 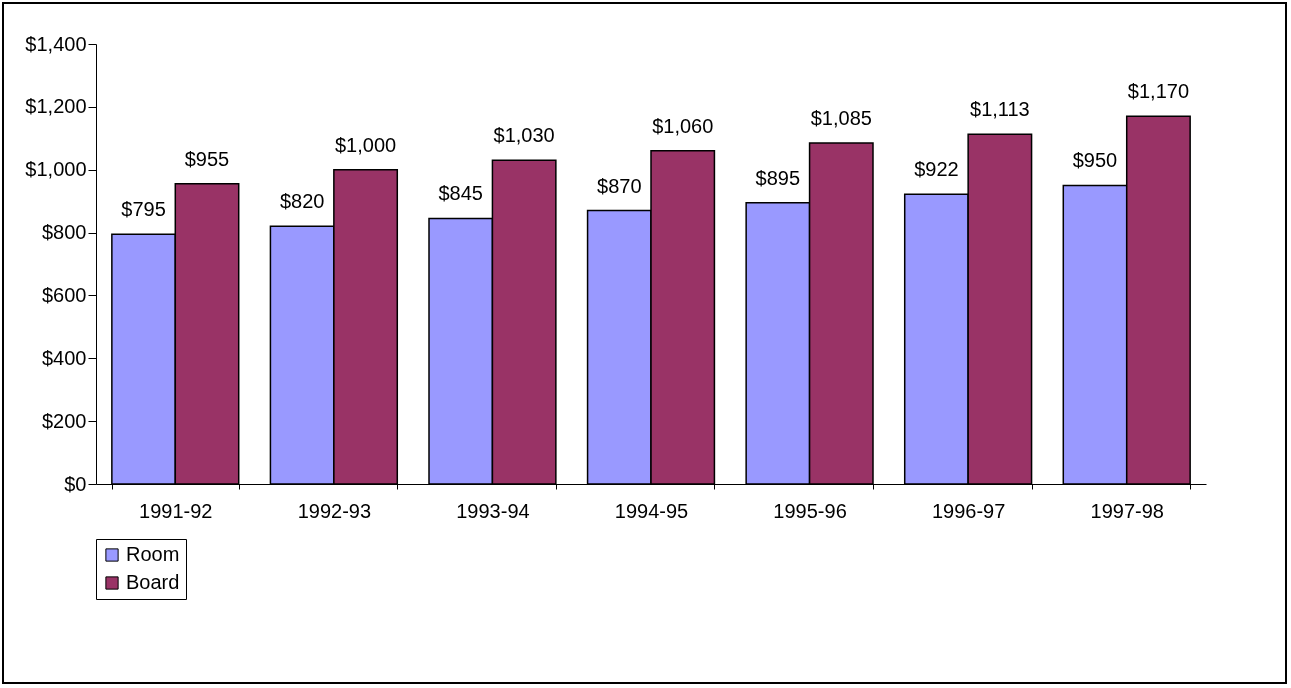 I want to click on x-tick-label: 1991-92, so click(x=176, y=510).